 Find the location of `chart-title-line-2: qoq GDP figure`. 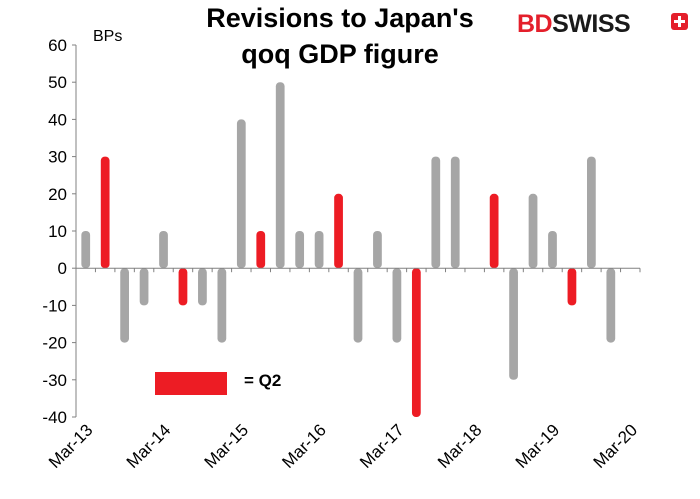

chart-title-line-2: qoq GDP figure is located at coordinates (340, 54).